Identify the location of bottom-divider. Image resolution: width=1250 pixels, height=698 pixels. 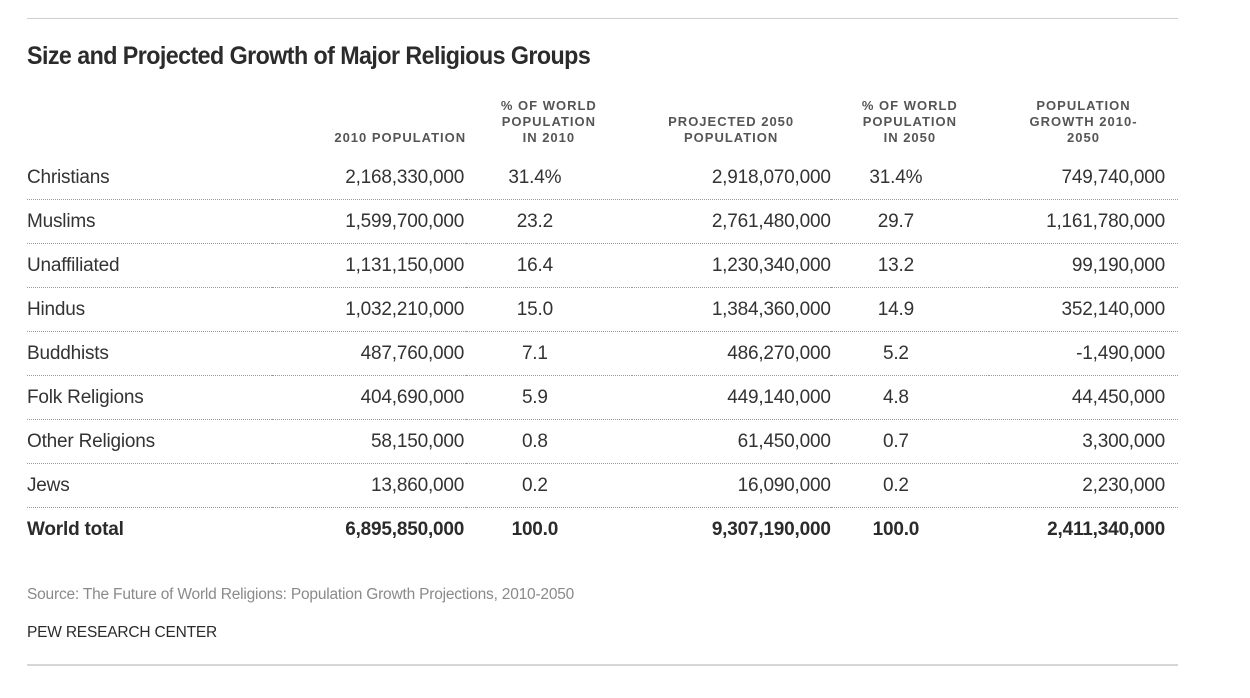
(602, 665).